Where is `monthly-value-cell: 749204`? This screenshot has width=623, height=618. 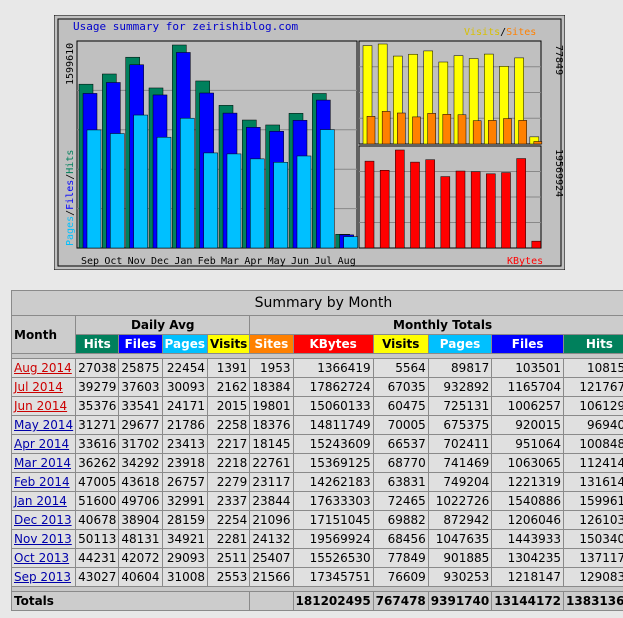 monthly-value-cell: 749204 is located at coordinates (460, 482).